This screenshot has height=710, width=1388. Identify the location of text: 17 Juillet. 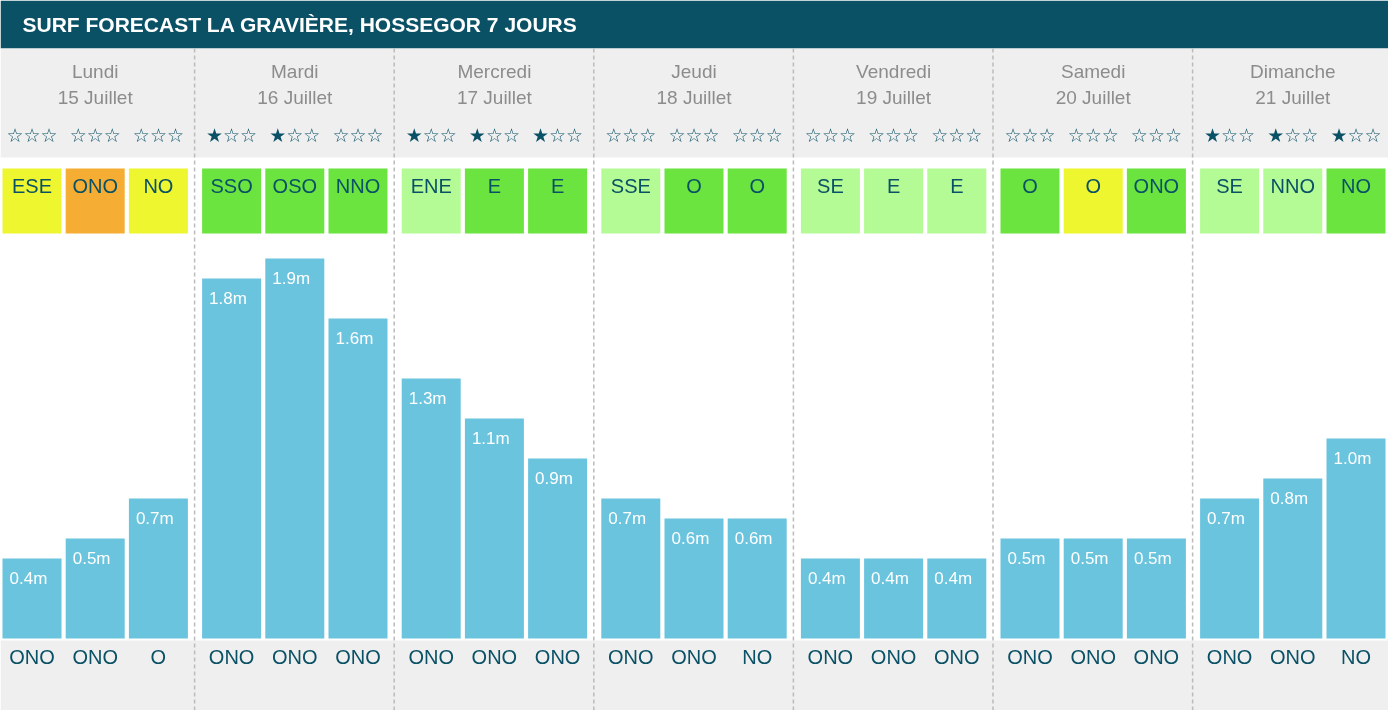
(494, 97).